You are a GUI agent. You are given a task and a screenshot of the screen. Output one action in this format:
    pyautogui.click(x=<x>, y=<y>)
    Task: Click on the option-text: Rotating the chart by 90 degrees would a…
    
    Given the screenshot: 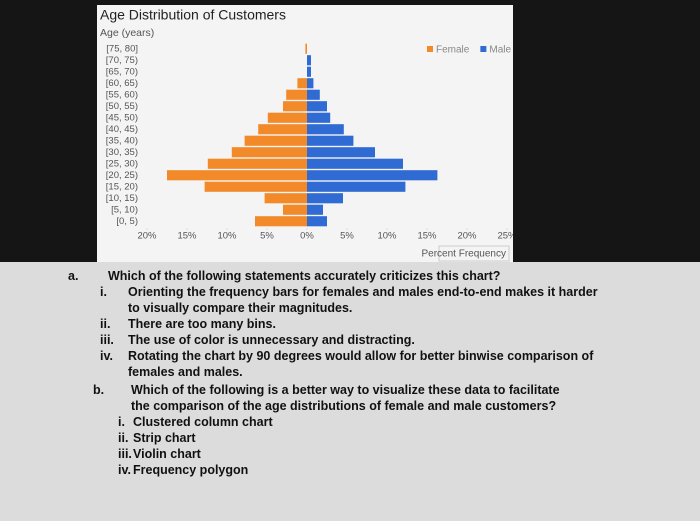 What is the action you would take?
    pyautogui.click(x=361, y=364)
    